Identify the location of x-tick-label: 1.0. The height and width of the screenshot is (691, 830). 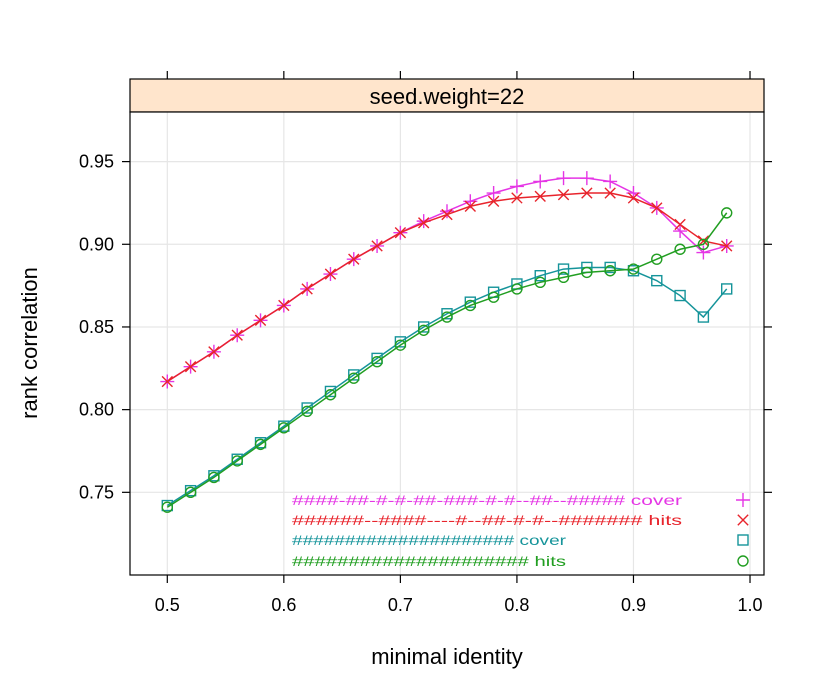
(749, 605).